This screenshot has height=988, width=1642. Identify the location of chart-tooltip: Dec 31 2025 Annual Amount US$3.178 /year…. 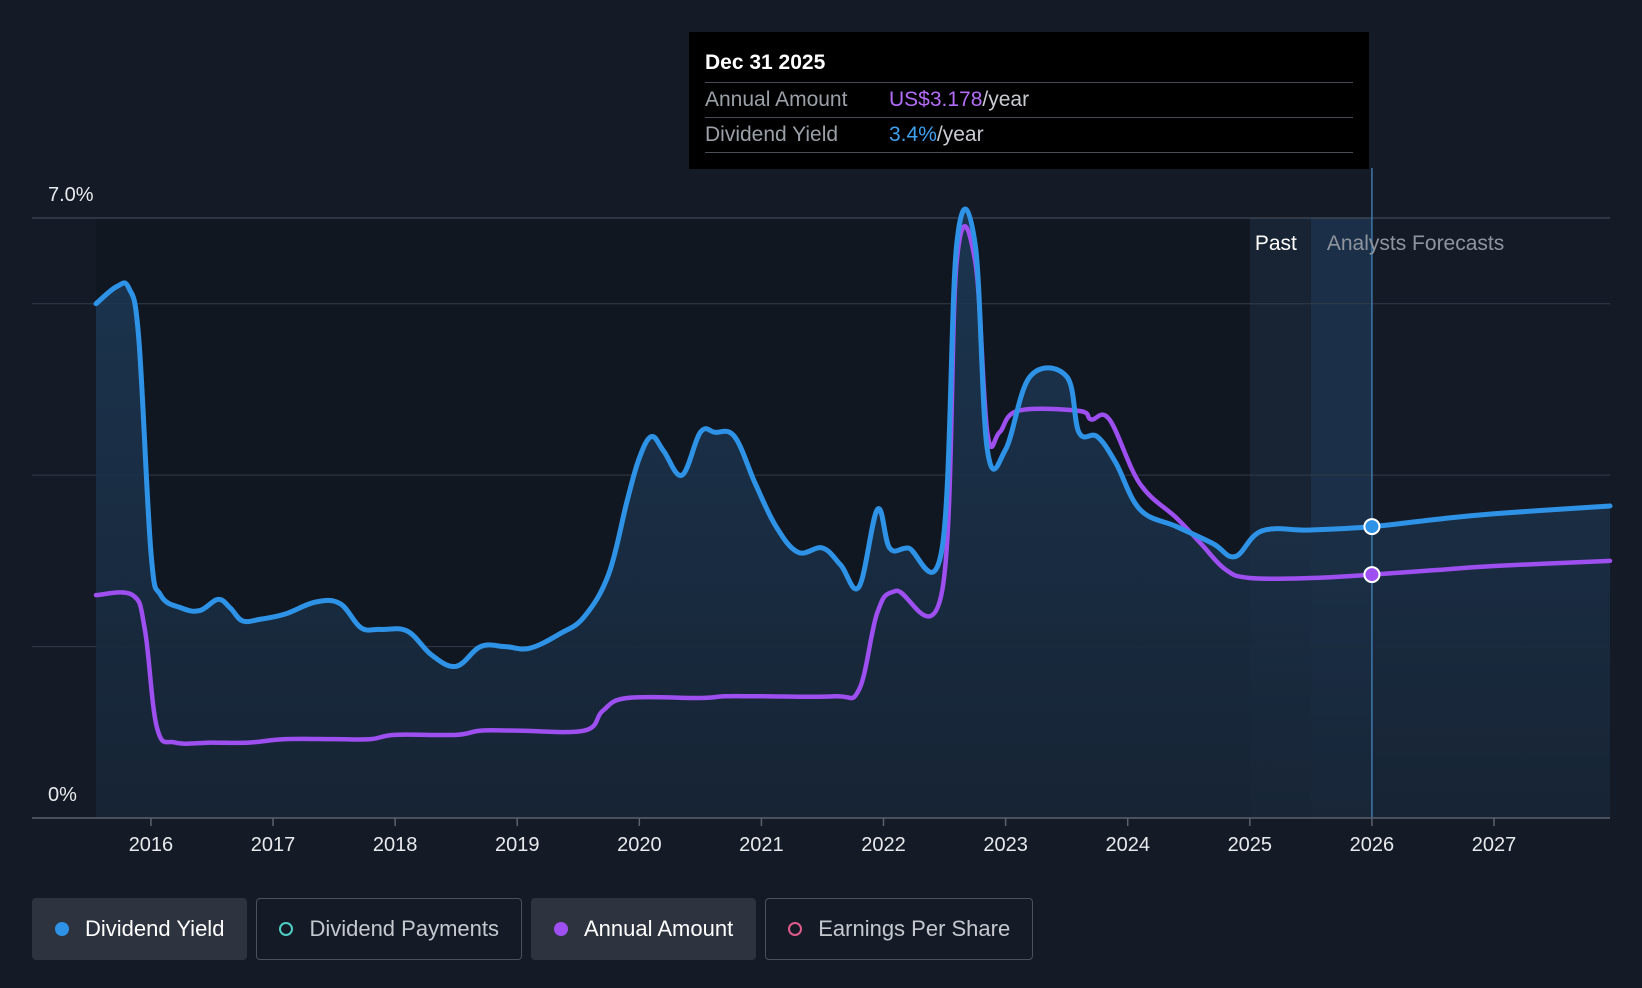
(1029, 100).